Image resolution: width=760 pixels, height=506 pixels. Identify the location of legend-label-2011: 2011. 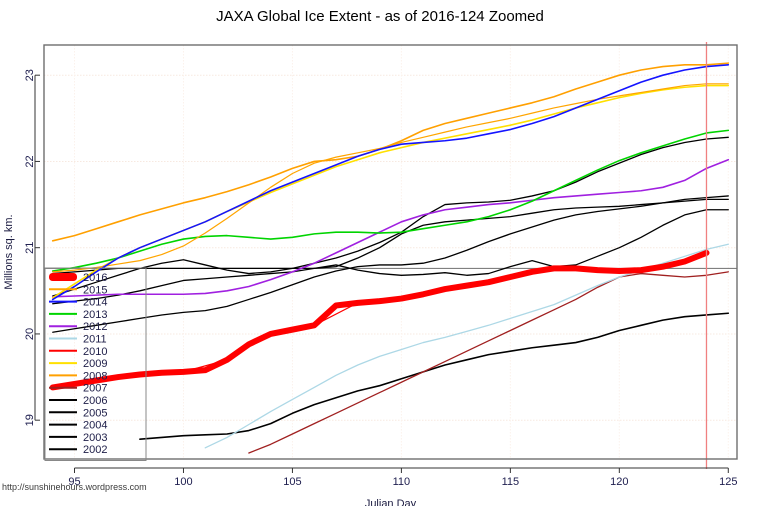
(95, 340).